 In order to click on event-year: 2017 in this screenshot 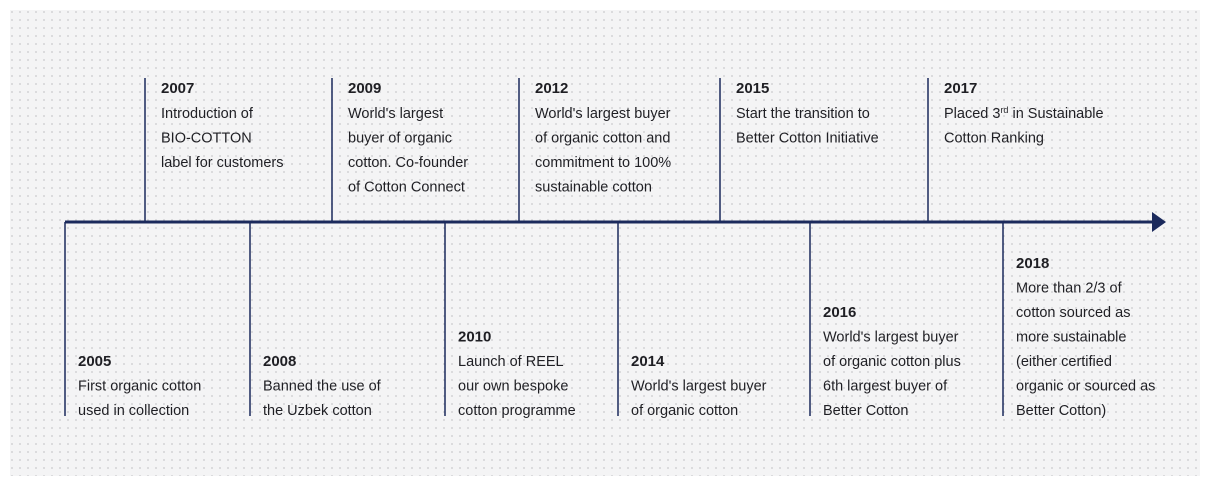, I will do `click(960, 88)`.